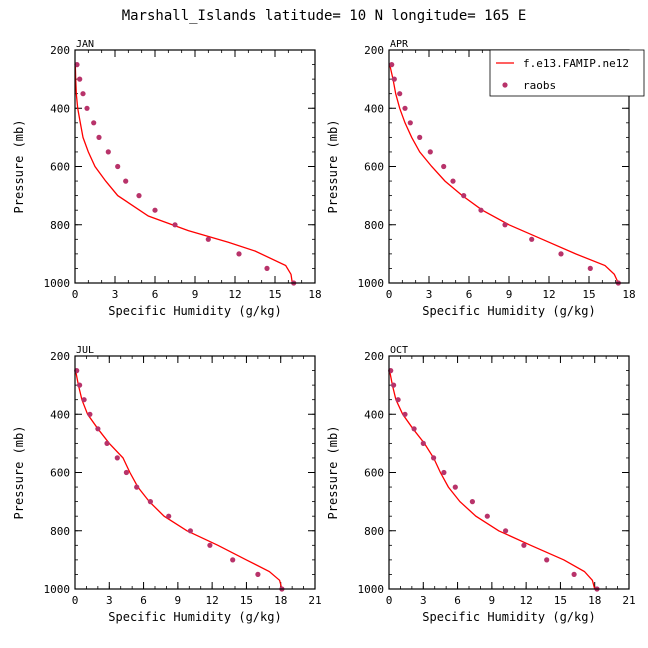  I want to click on panel-label: JUL, so click(85, 350).